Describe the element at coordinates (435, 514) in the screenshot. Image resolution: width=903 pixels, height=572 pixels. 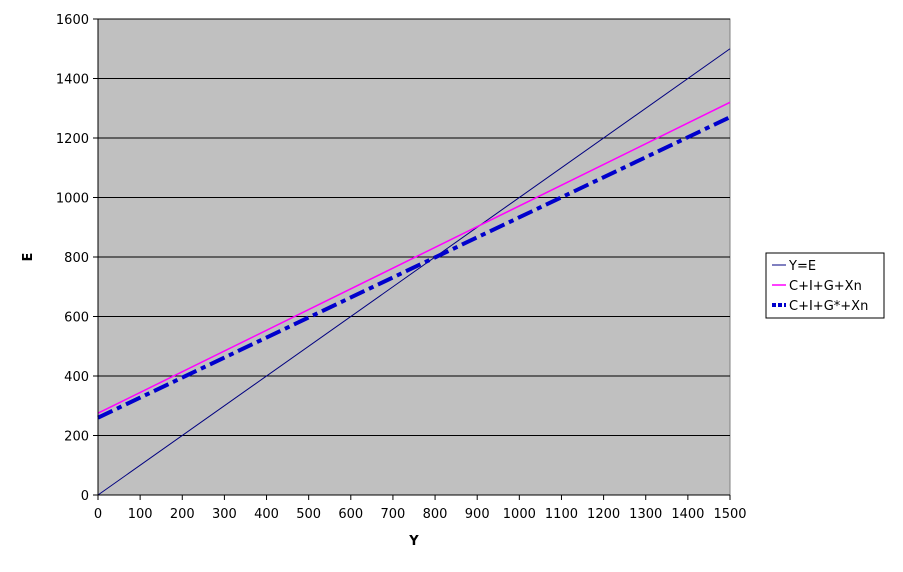
I see `x-tick-label-800: 800` at that location.